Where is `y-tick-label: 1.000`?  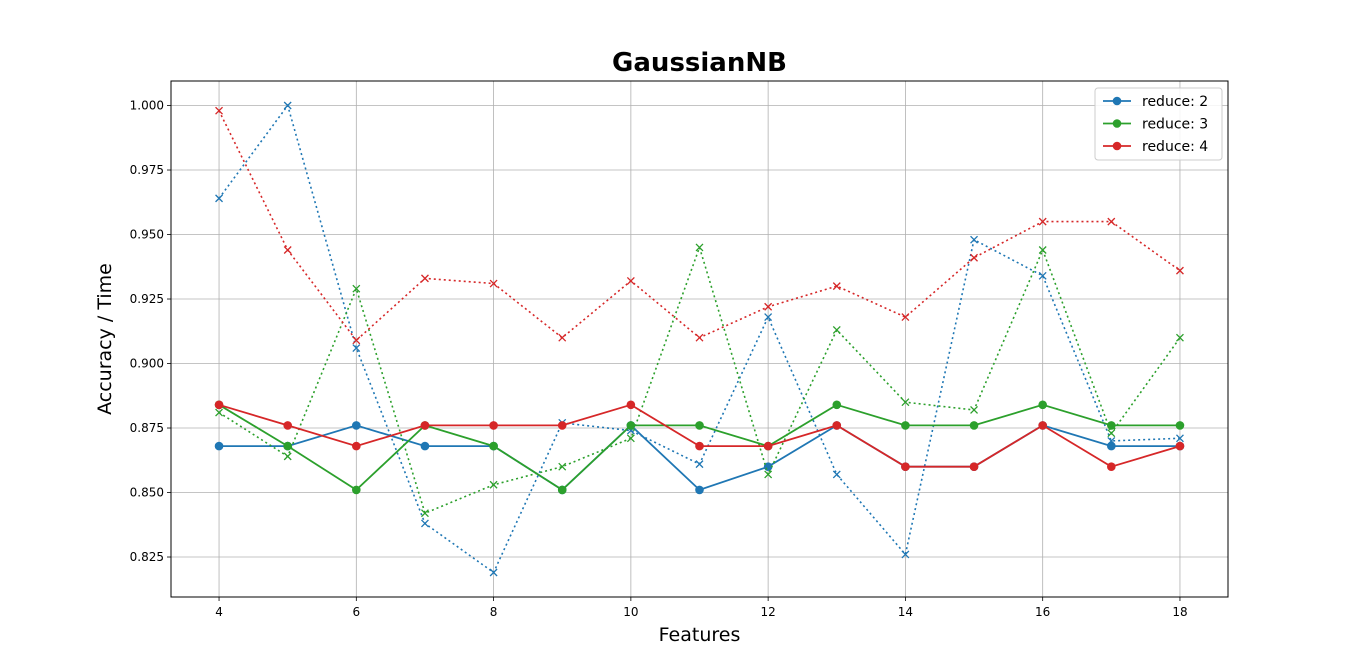
y-tick-label: 1.000 is located at coordinates (147, 106).